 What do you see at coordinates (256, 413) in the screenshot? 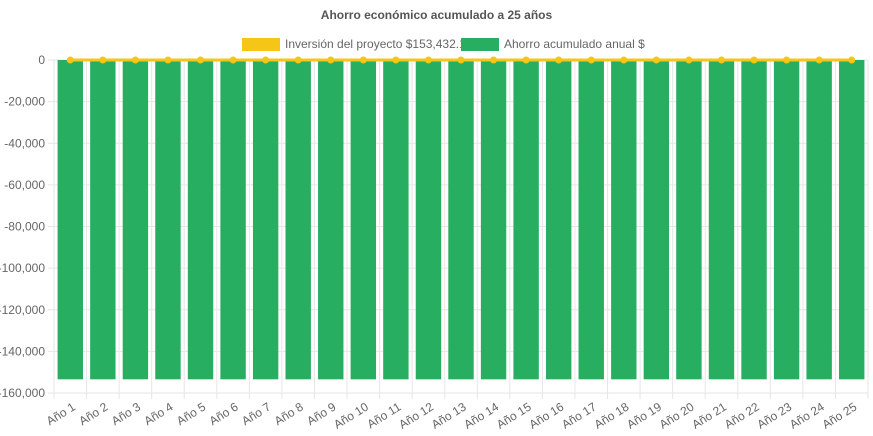
I see `x-tick-label: Año 7` at bounding box center [256, 413].